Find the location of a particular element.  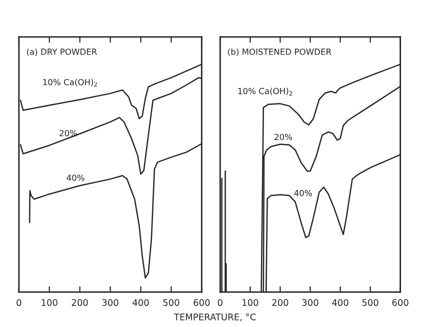

chart-title: (b) MOISTENED POWDER is located at coordinates (280, 52).